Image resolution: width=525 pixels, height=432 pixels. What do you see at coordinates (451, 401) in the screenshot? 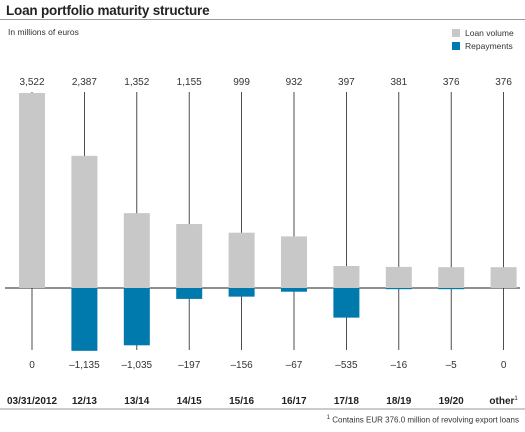
I see `category-label-19-20: 19/20` at bounding box center [451, 401].